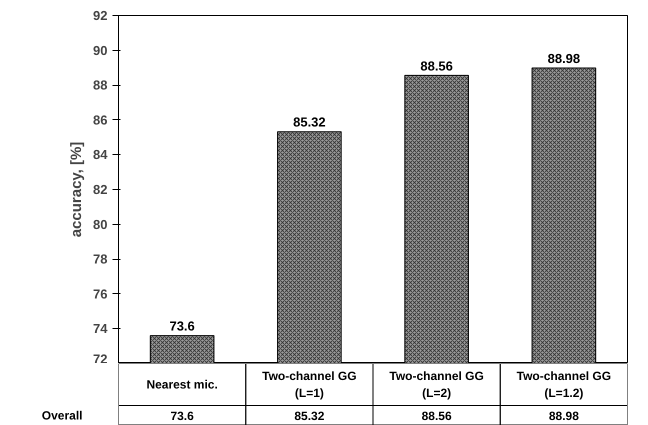 This screenshot has height=425, width=648. What do you see at coordinates (62, 415) in the screenshot?
I see `text: Overall` at bounding box center [62, 415].